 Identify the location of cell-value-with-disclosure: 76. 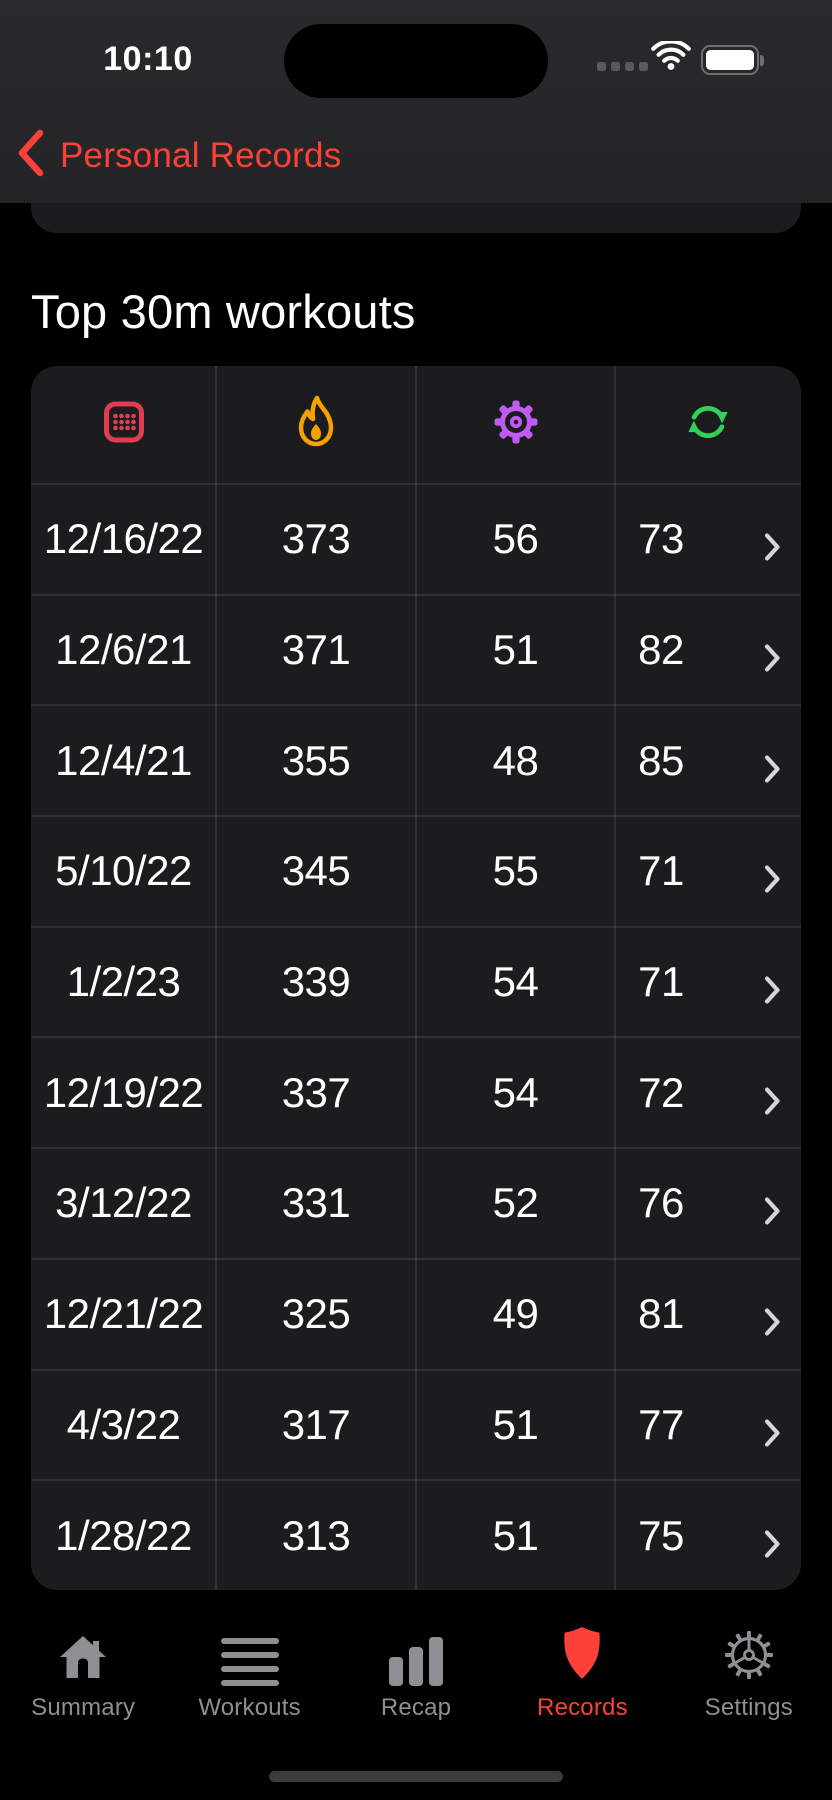
(708, 1203).